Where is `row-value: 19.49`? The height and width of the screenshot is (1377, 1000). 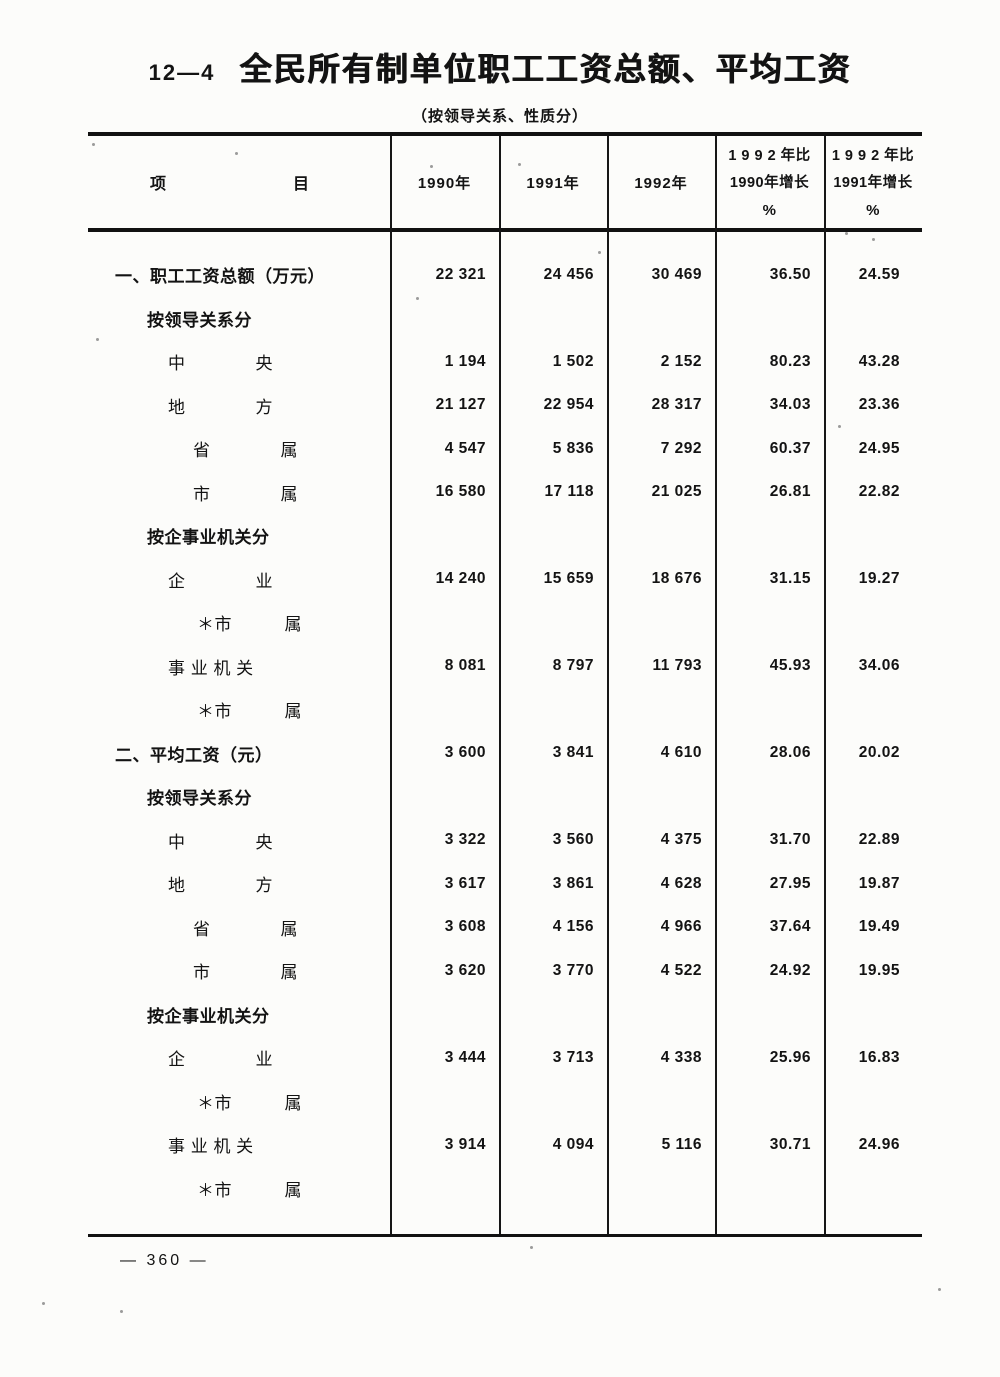
row-value: 19.49 is located at coordinates (879, 927).